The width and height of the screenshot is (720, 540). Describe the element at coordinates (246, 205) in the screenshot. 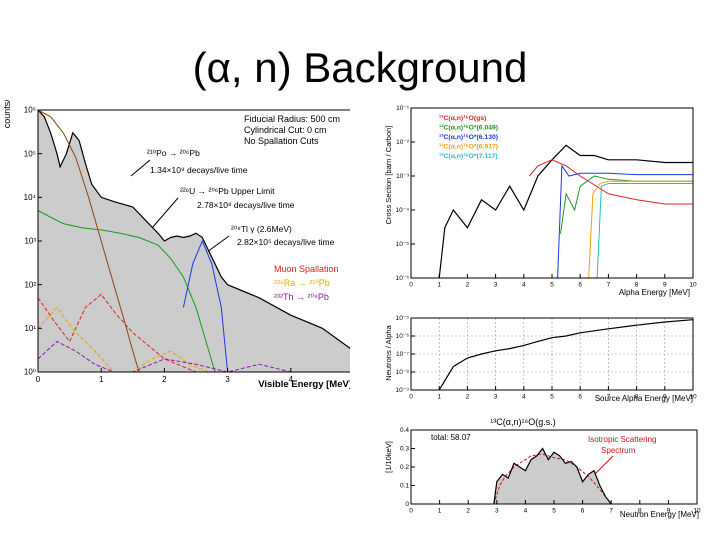

I see `annotation-u238-rate: 2.78×10⁸ decays/live time` at that location.